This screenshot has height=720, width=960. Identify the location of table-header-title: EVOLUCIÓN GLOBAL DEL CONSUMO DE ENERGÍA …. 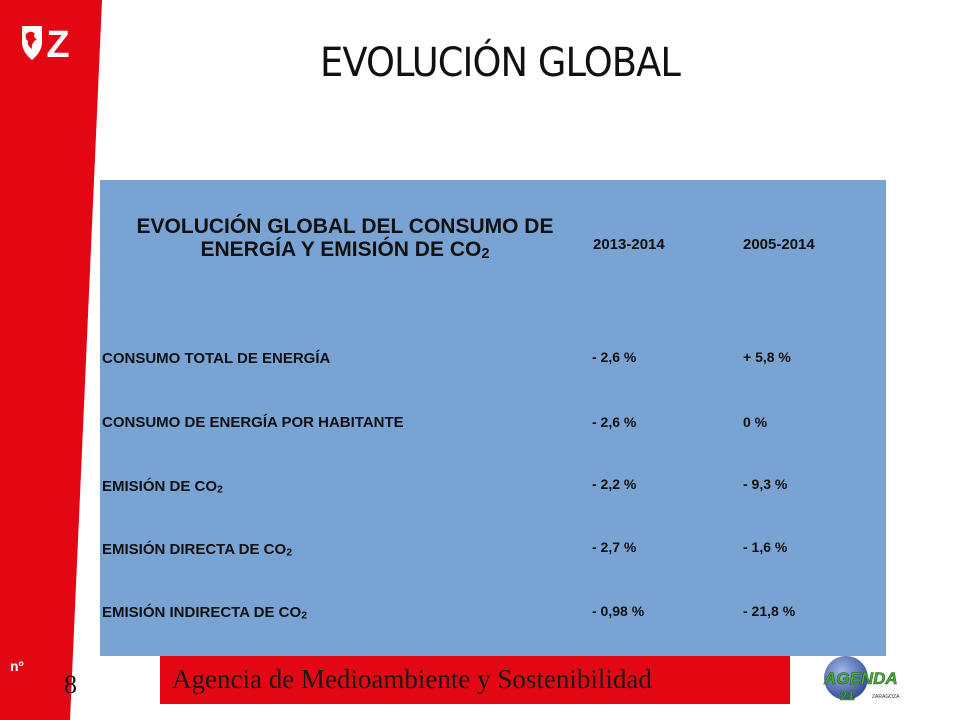
(345, 240).